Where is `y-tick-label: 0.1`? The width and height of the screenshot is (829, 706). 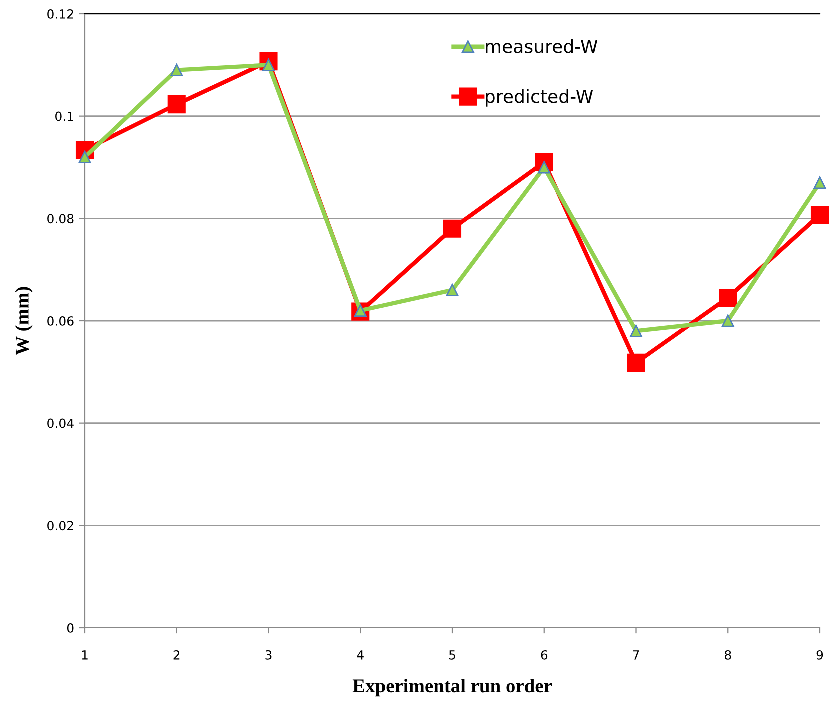 y-tick-label: 0.1 is located at coordinates (65, 117).